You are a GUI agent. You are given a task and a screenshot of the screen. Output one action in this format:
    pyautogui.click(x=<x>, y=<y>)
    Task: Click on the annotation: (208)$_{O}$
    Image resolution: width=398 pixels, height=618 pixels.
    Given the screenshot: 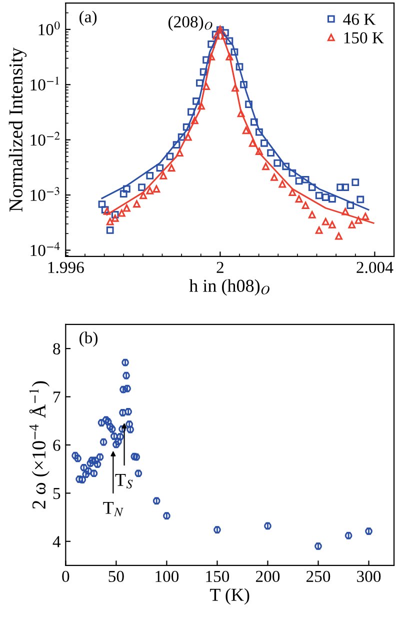 What is the action you would take?
    pyautogui.click(x=190, y=23)
    